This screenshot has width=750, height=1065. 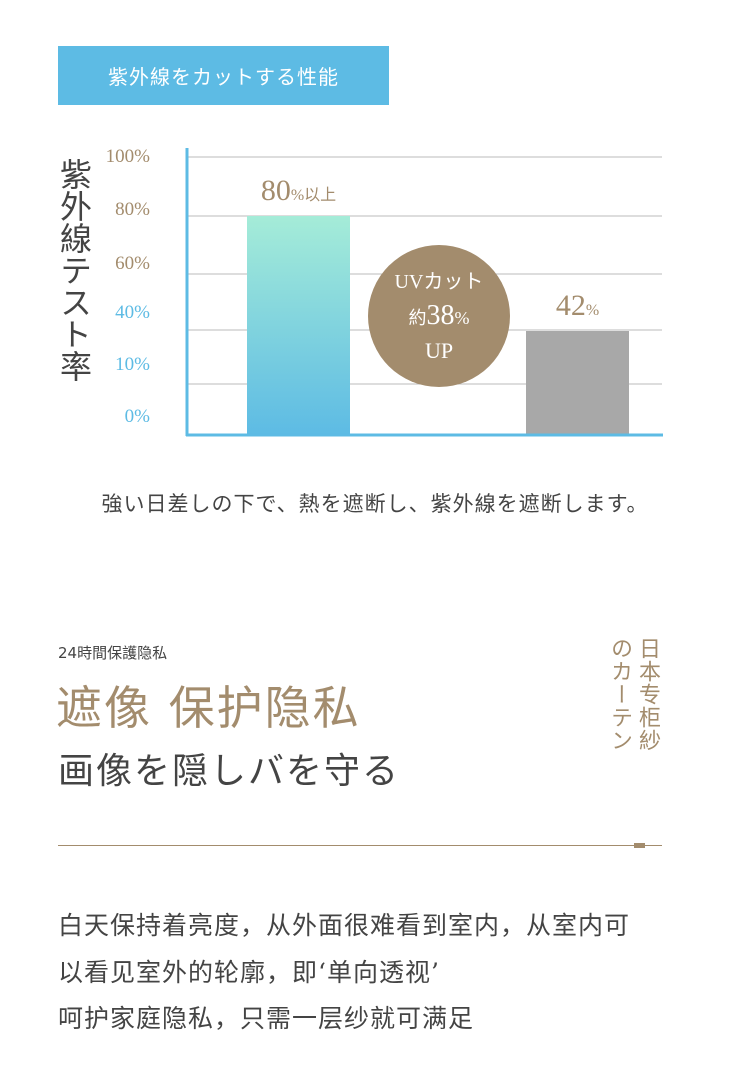 What do you see at coordinates (113, 653) in the screenshot?
I see `section-small-title: 24時間保護隐私` at bounding box center [113, 653].